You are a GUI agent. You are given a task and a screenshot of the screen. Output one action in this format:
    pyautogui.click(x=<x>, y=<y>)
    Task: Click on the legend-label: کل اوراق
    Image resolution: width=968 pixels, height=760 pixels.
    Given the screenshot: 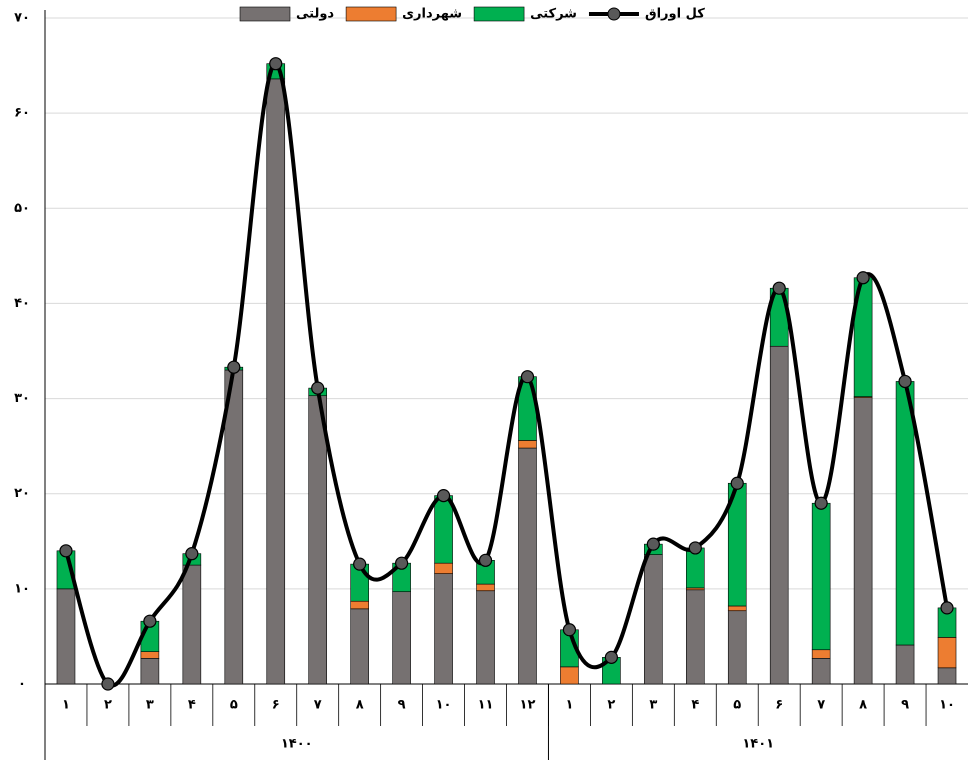 What is the action you would take?
    pyautogui.click(x=675, y=14)
    